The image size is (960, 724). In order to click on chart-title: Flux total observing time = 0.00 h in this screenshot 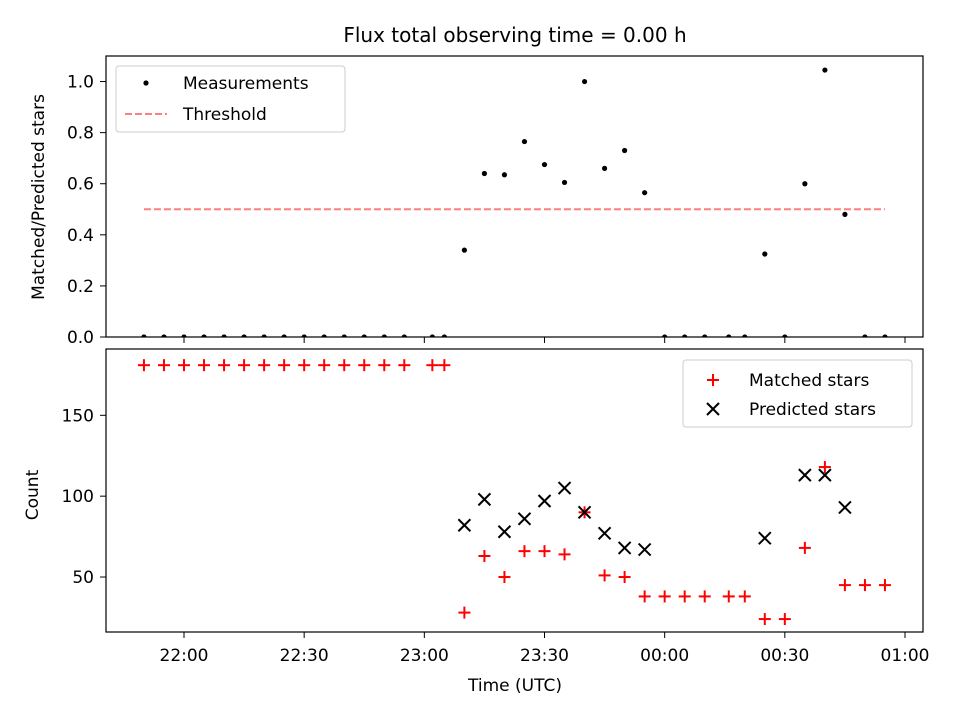, I will do `click(514, 35)`.